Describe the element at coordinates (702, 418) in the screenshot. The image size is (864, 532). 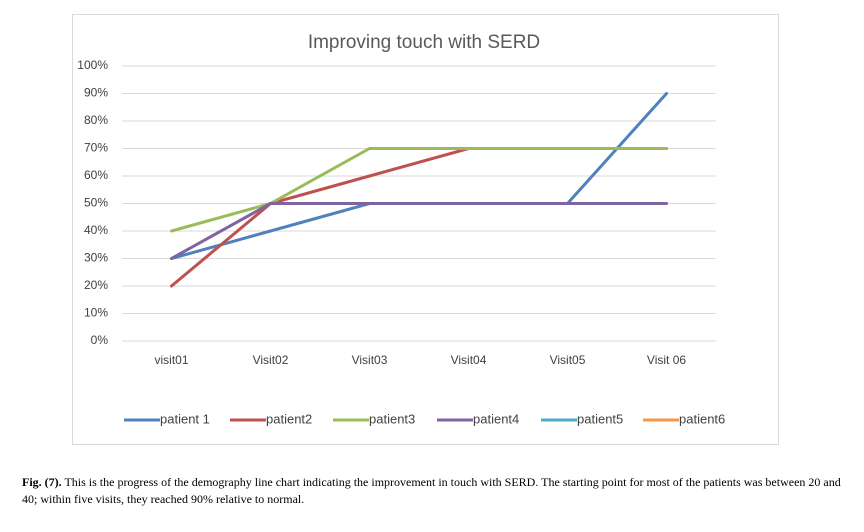
I see `legend-label: patient6` at that location.